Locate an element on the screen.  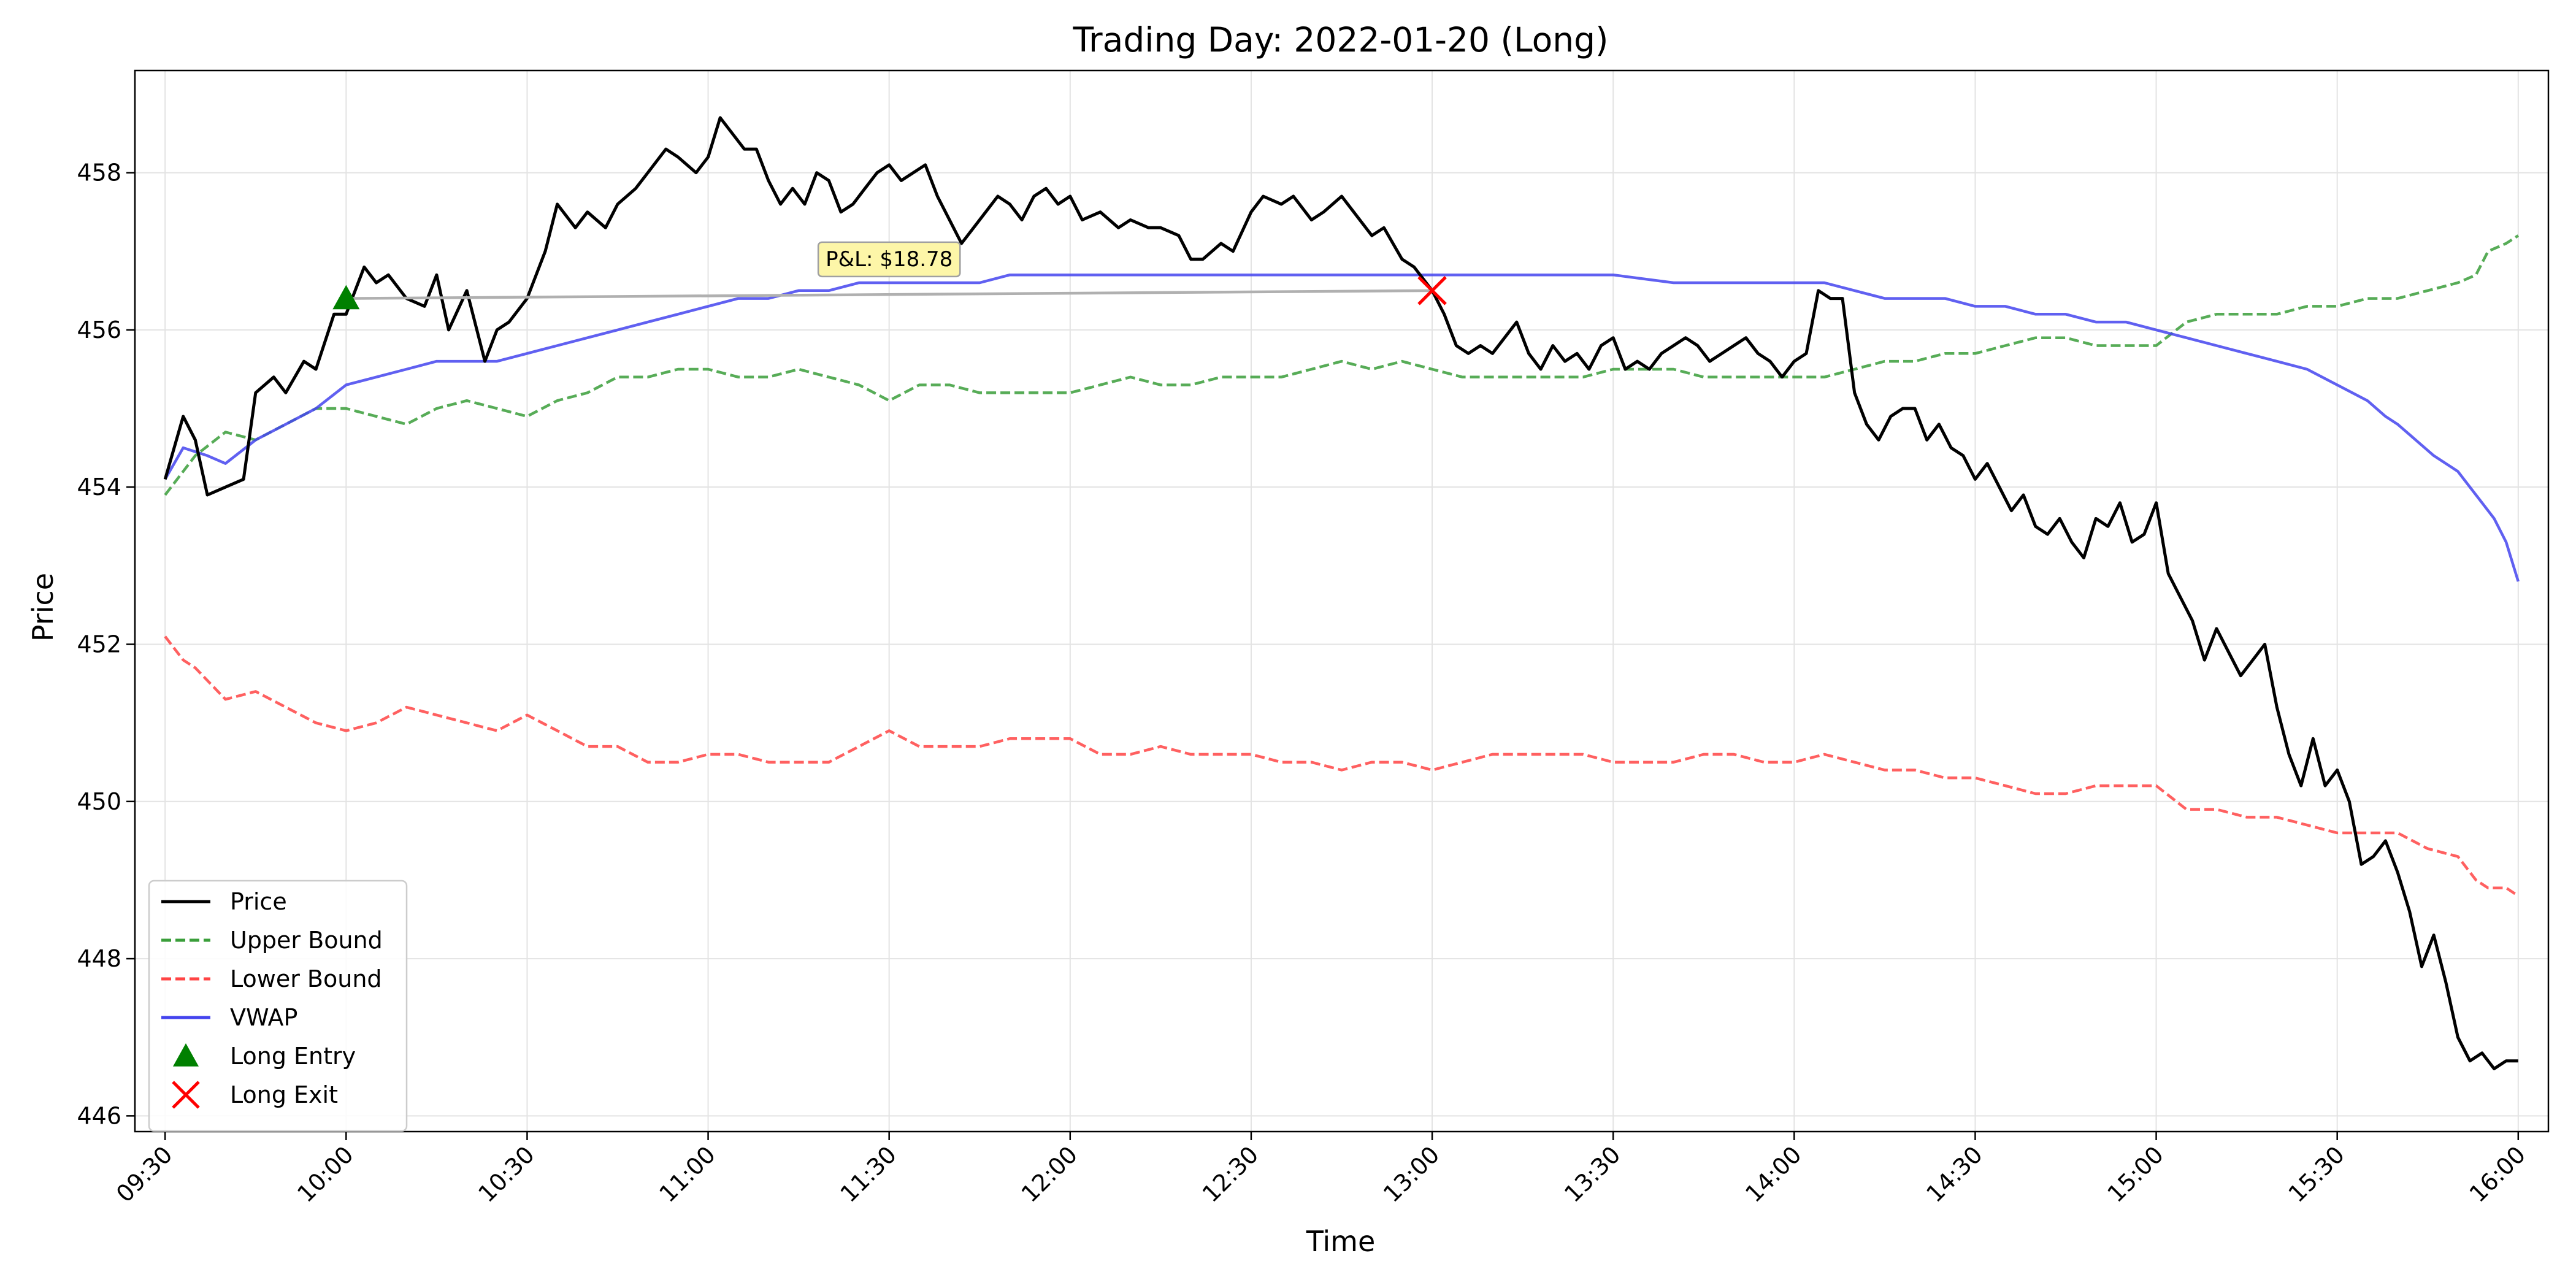
markers-group is located at coordinates (889, 293).